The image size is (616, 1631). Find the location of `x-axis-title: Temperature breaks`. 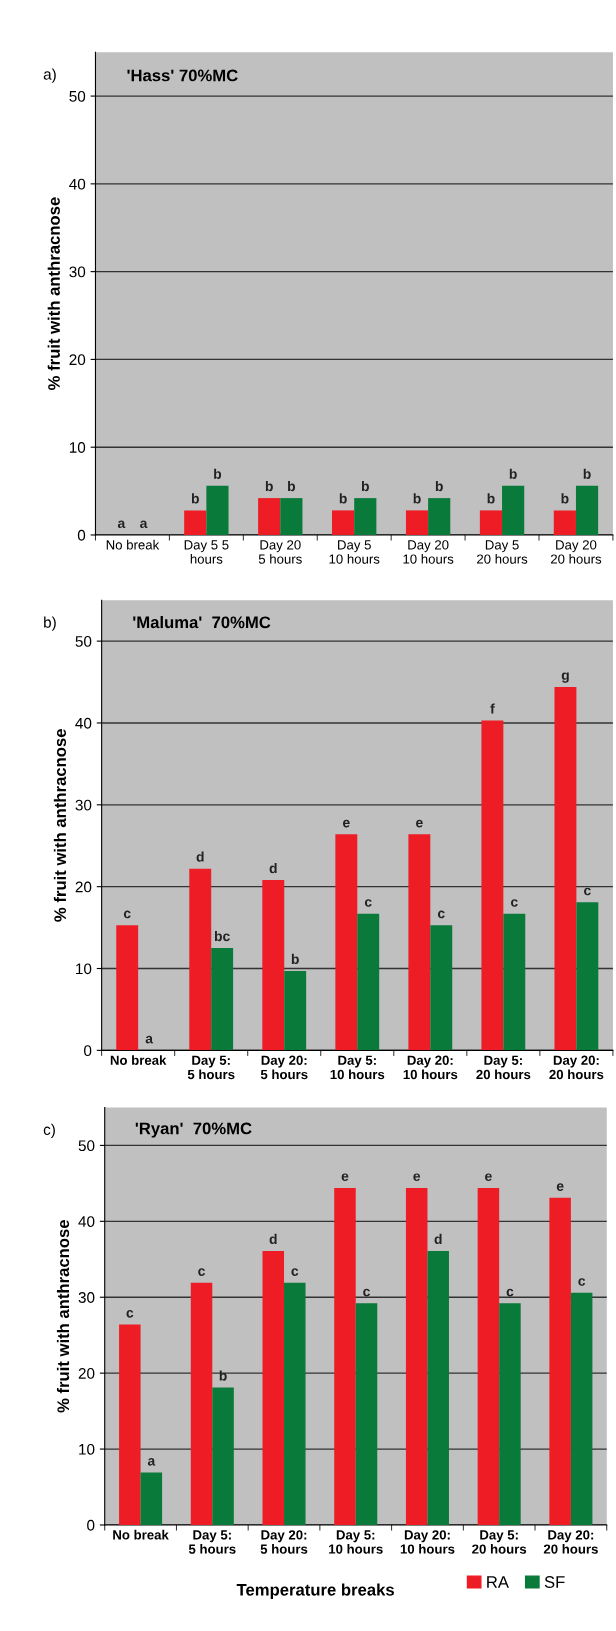

x-axis-title: Temperature breaks is located at coordinates (315, 1591).